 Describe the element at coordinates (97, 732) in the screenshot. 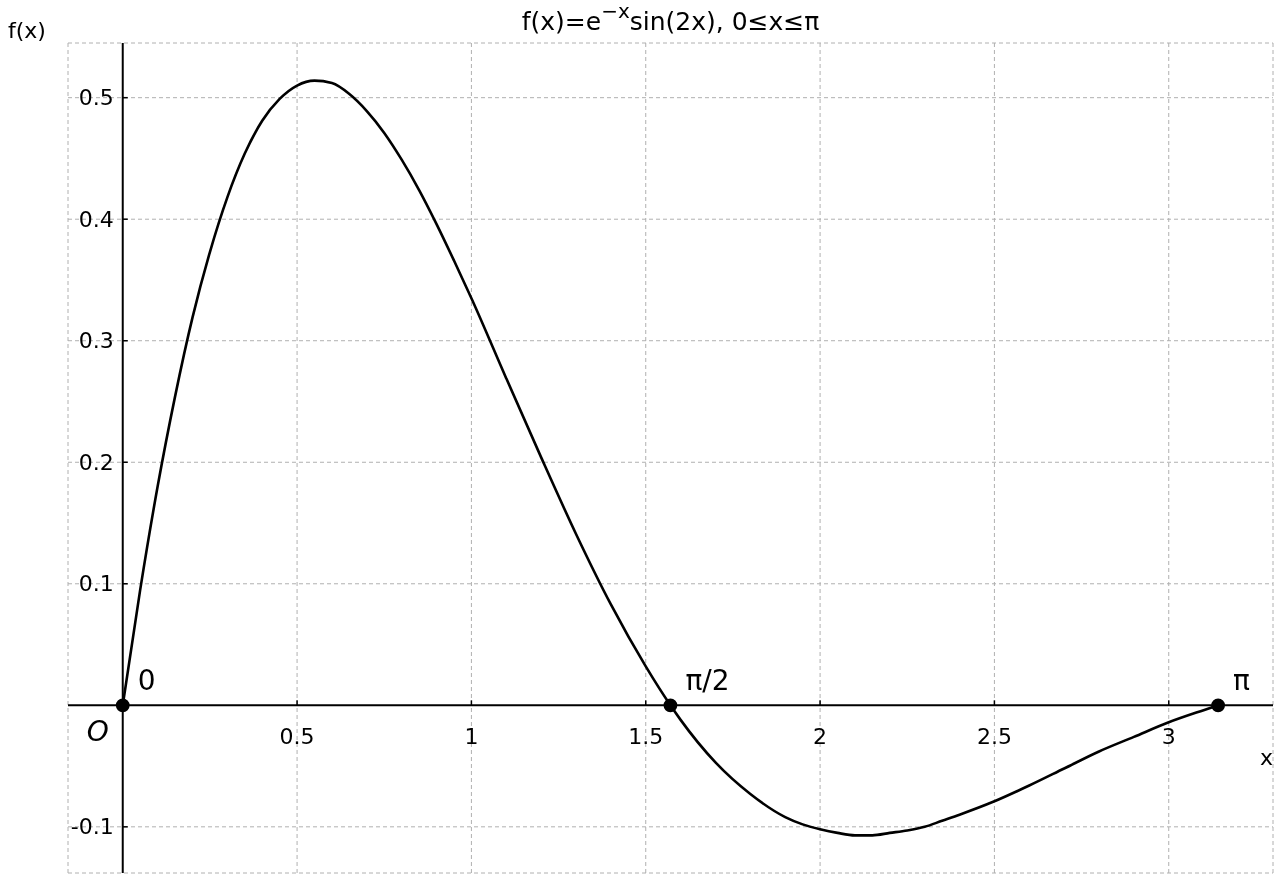

I see `annotation: O` at that location.